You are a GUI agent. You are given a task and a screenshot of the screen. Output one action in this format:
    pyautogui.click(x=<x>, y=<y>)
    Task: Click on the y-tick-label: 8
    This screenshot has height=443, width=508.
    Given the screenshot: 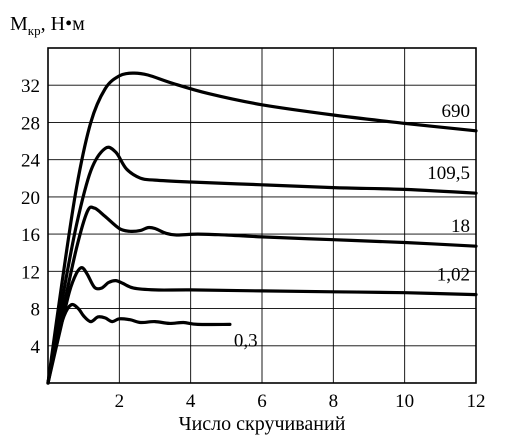 What is the action you would take?
    pyautogui.click(x=36, y=310)
    